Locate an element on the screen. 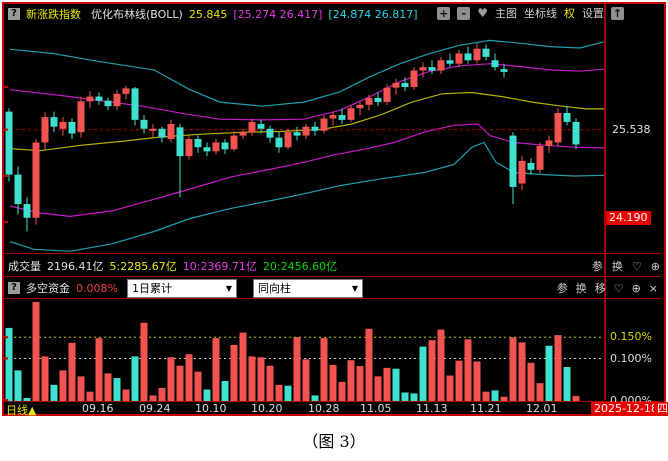 This screenshot has width=668, height=461. zoom-out-icon: - is located at coordinates (464, 13).